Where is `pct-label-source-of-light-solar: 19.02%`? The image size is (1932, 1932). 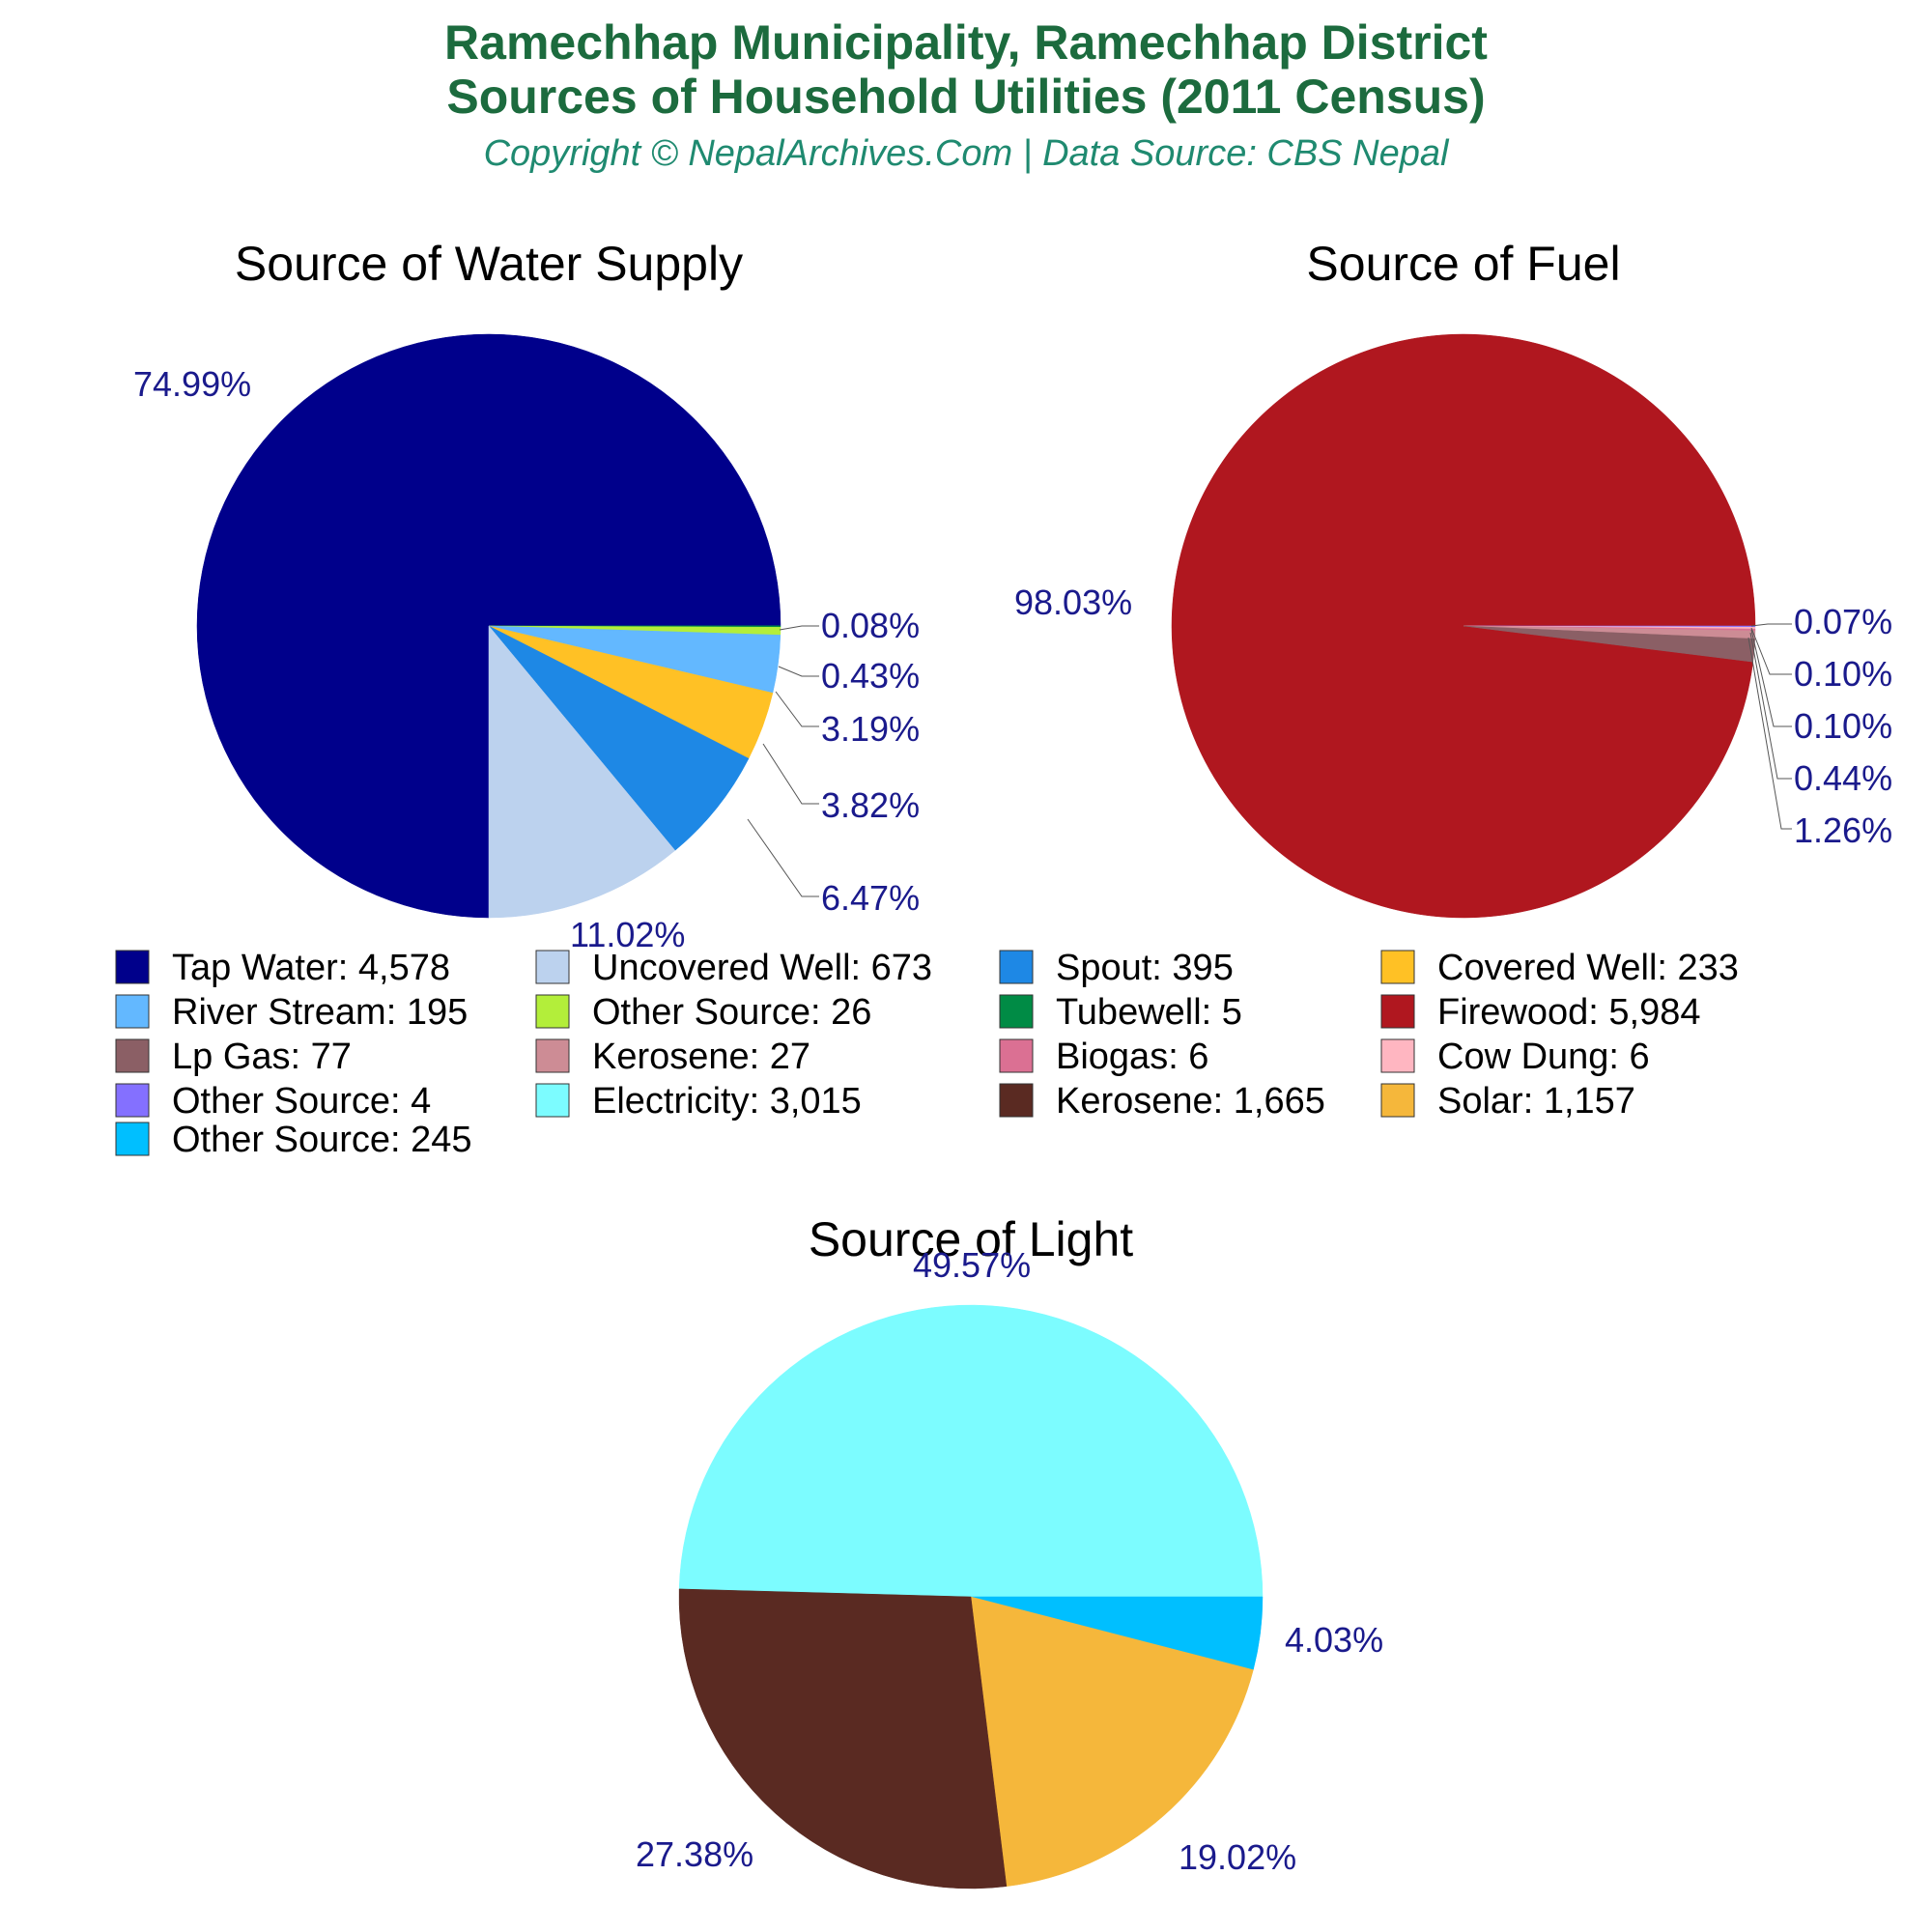 pct-label-source-of-light-solar: 19.02% is located at coordinates (1237, 1857).